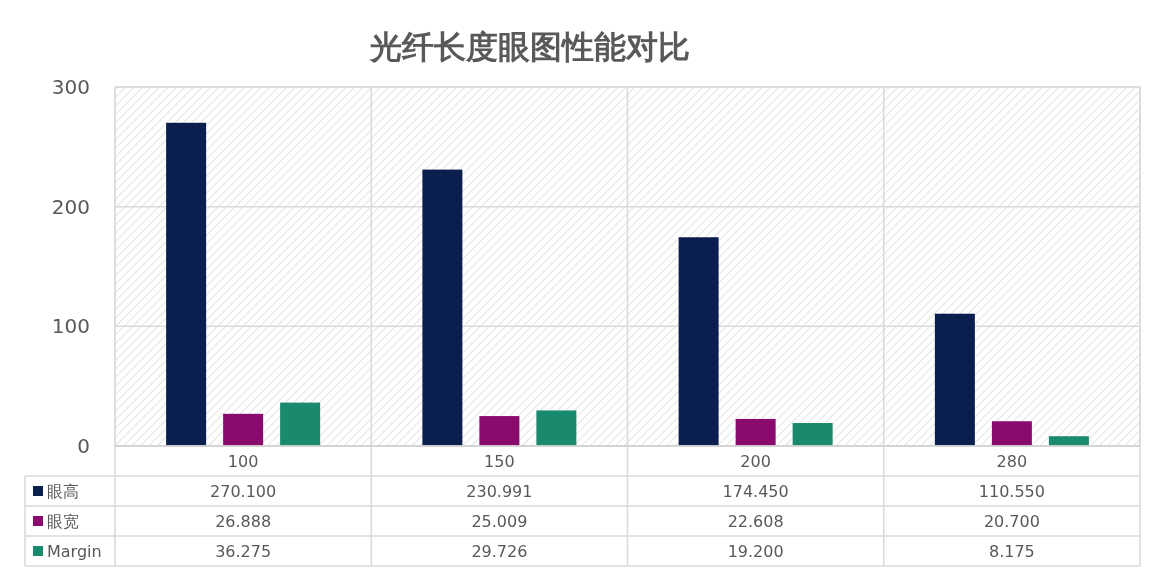 Image resolution: width=1150 pixels, height=570 pixels. I want to click on y-tick-label: 100, so click(70, 326).